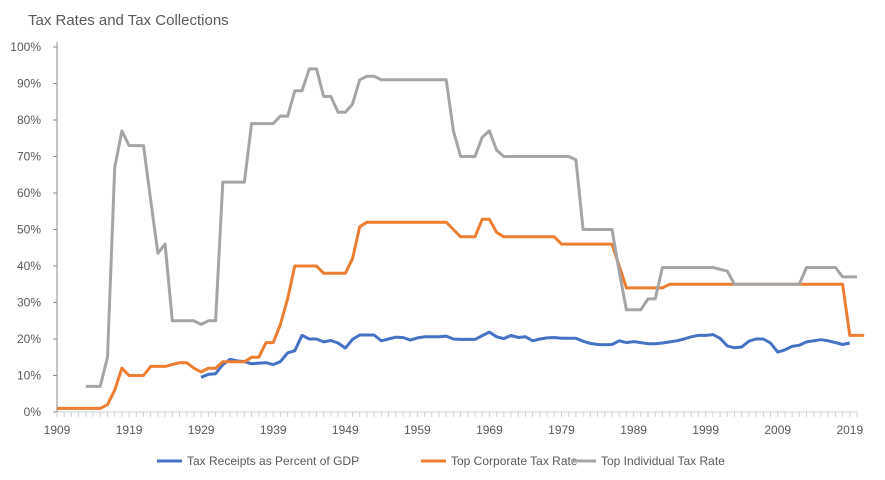 The height and width of the screenshot is (480, 885). What do you see at coordinates (57, 430) in the screenshot?
I see `x-tick-label: 1909` at bounding box center [57, 430].